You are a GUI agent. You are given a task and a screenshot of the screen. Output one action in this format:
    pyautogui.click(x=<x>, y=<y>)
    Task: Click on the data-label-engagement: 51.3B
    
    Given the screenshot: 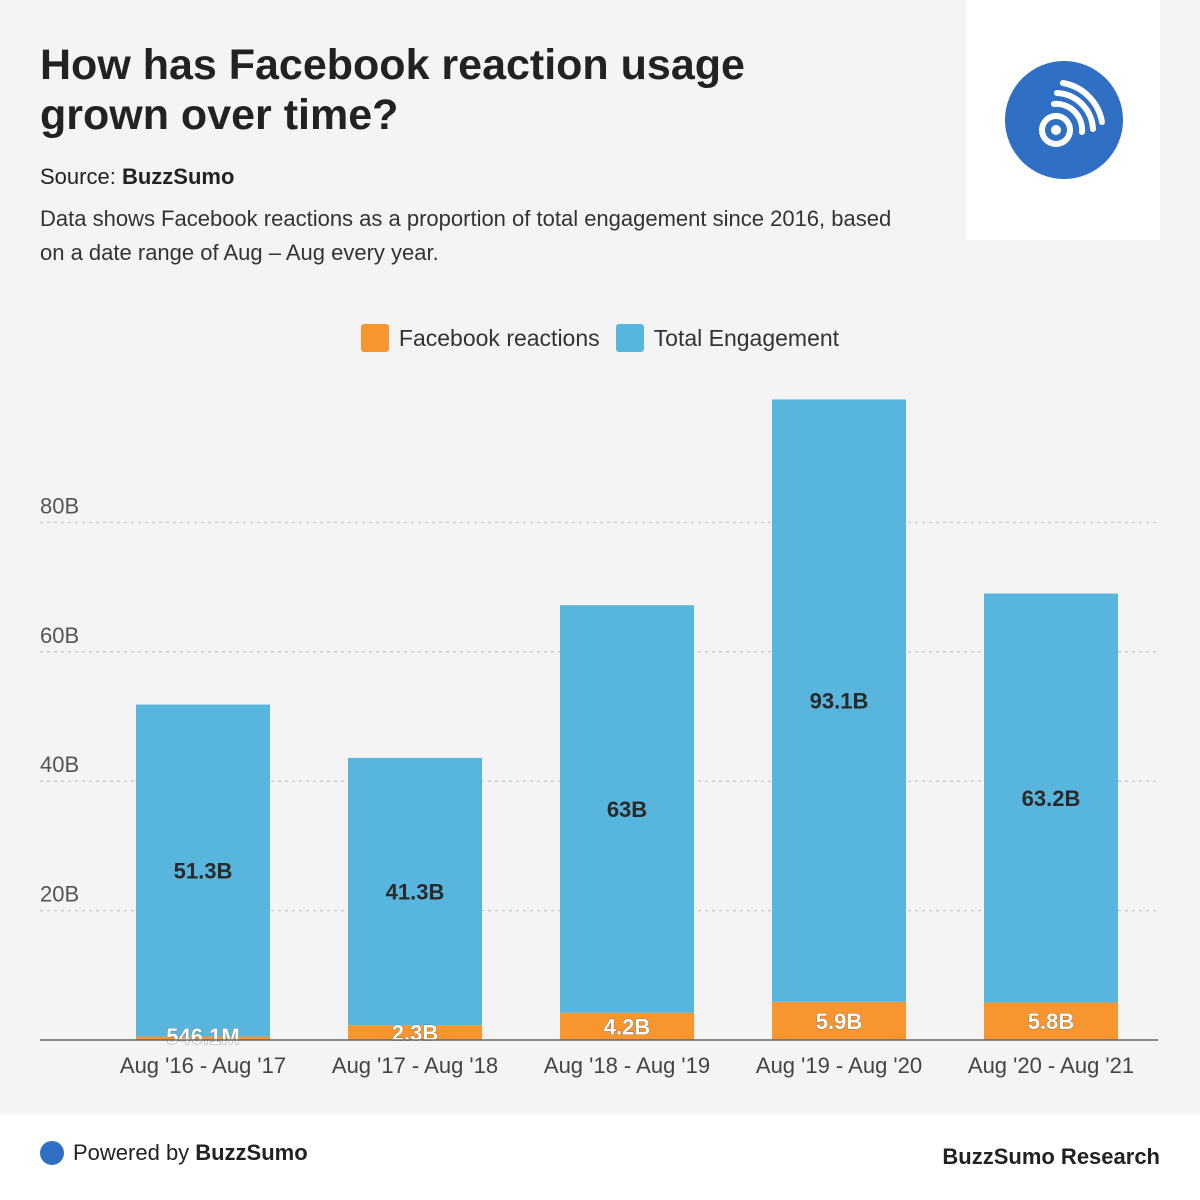 What is the action you would take?
    pyautogui.click(x=203, y=871)
    